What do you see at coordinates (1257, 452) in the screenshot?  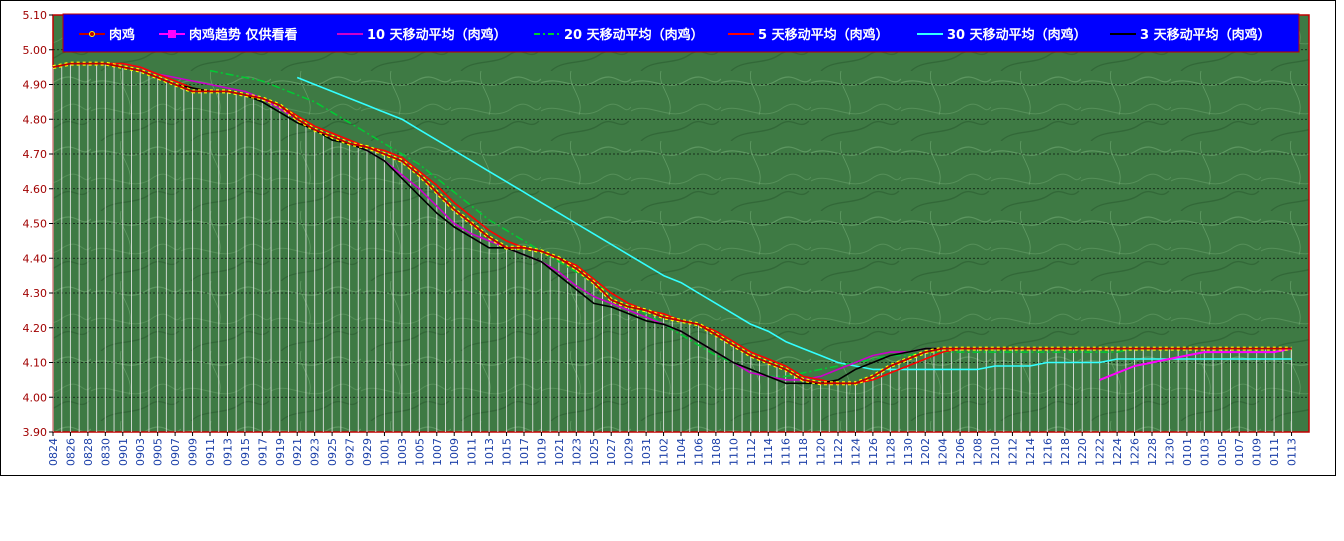 I see `x-tick-label: 0109` at bounding box center [1257, 452].